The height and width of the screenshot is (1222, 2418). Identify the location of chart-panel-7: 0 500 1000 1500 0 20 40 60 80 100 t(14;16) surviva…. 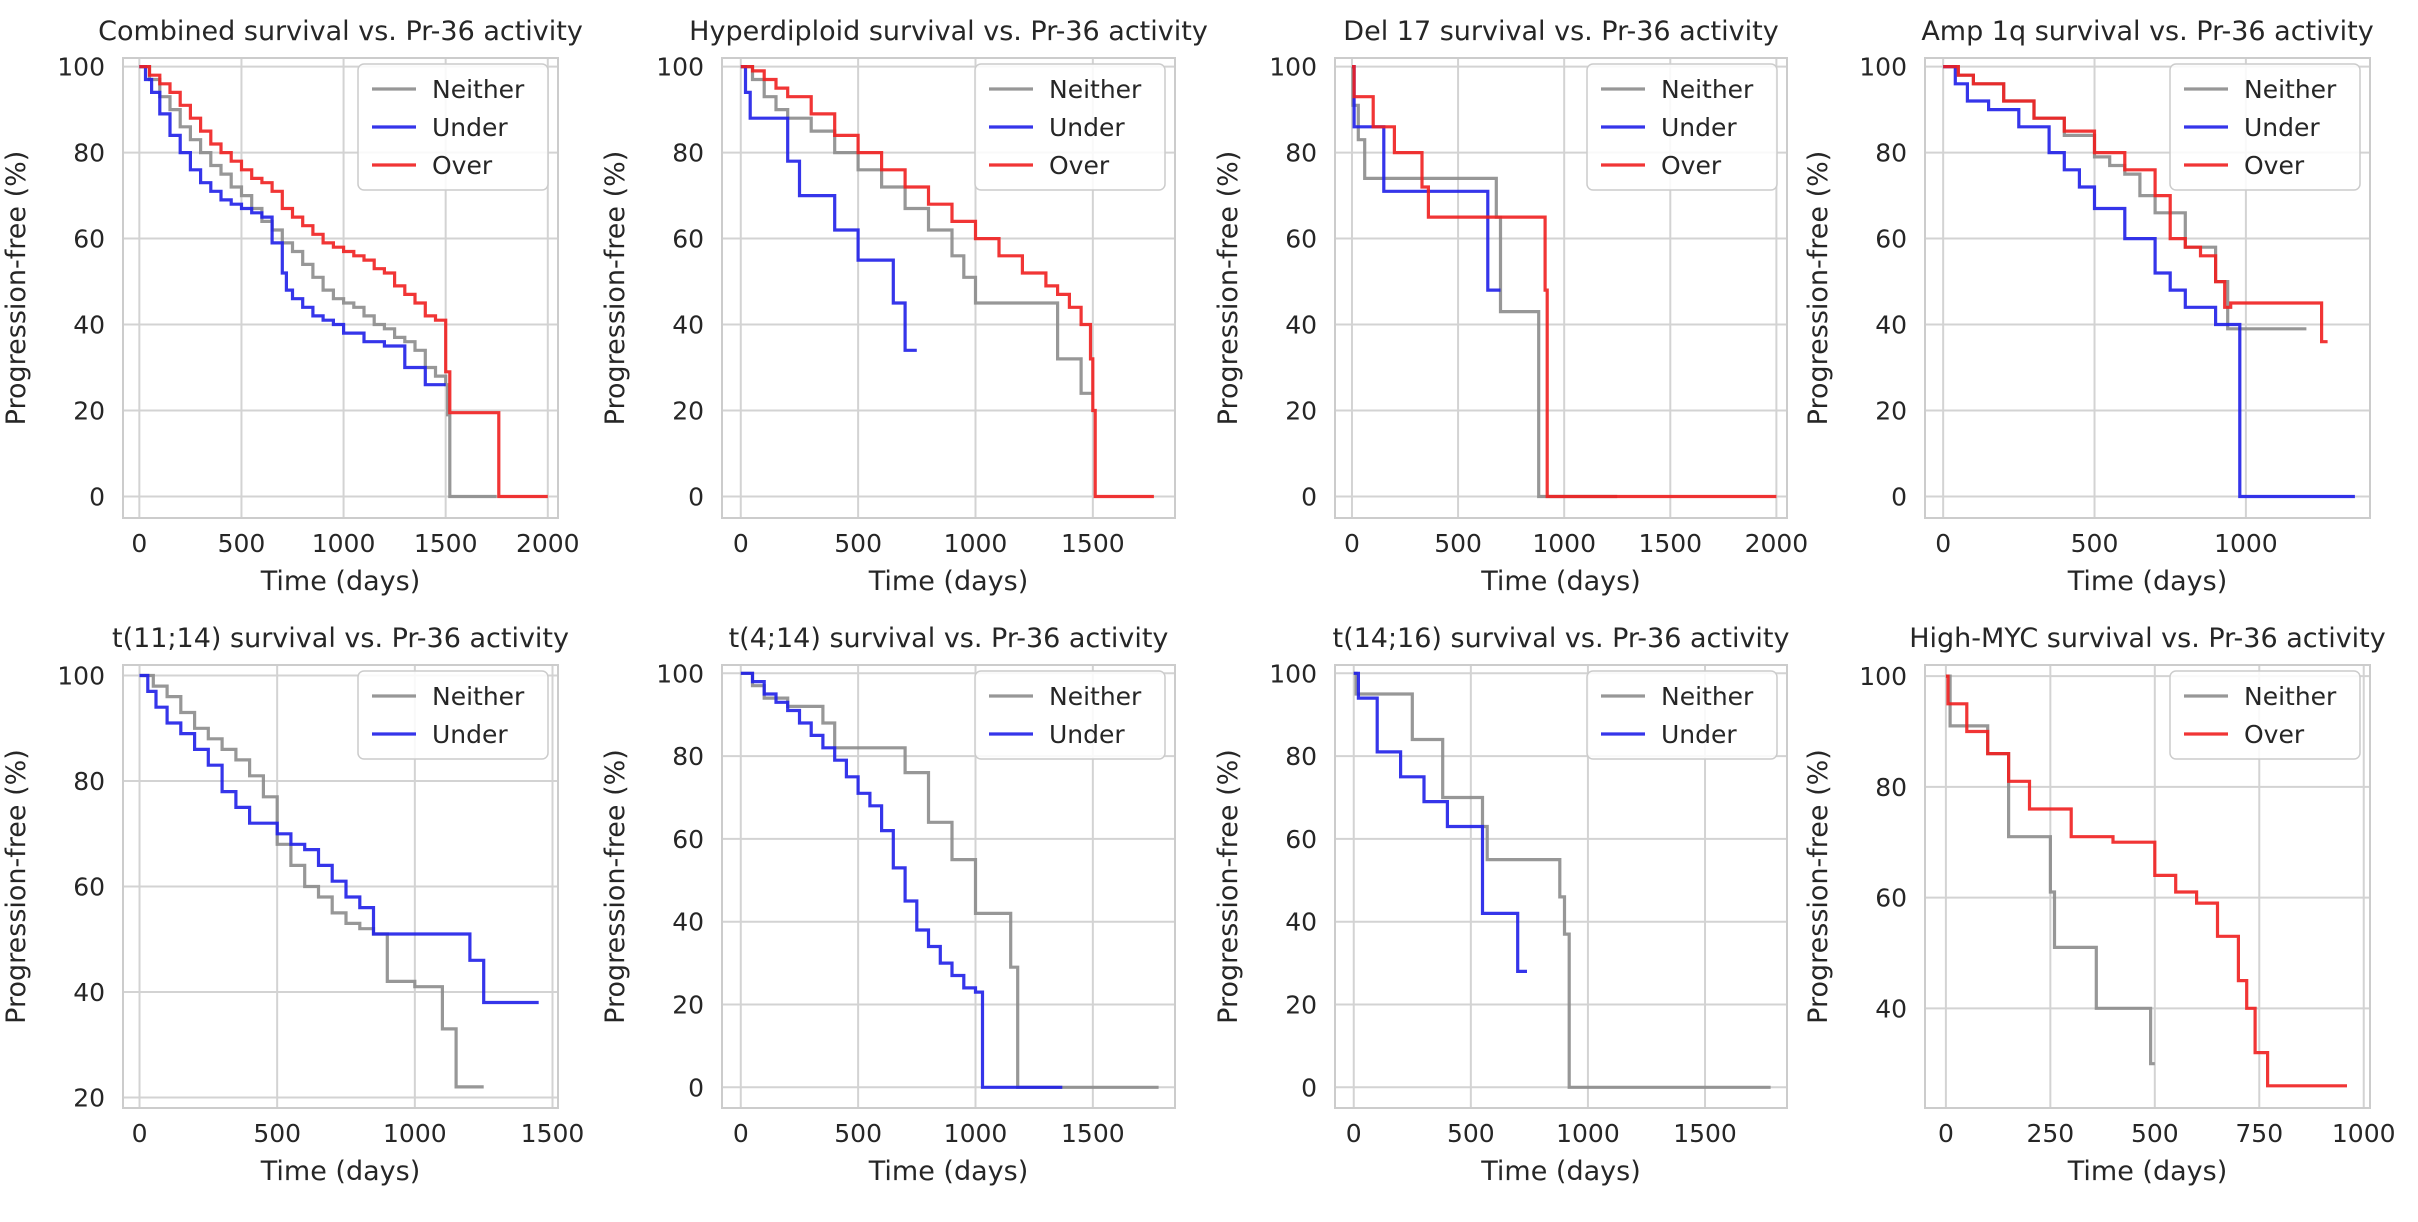
(1501, 905).